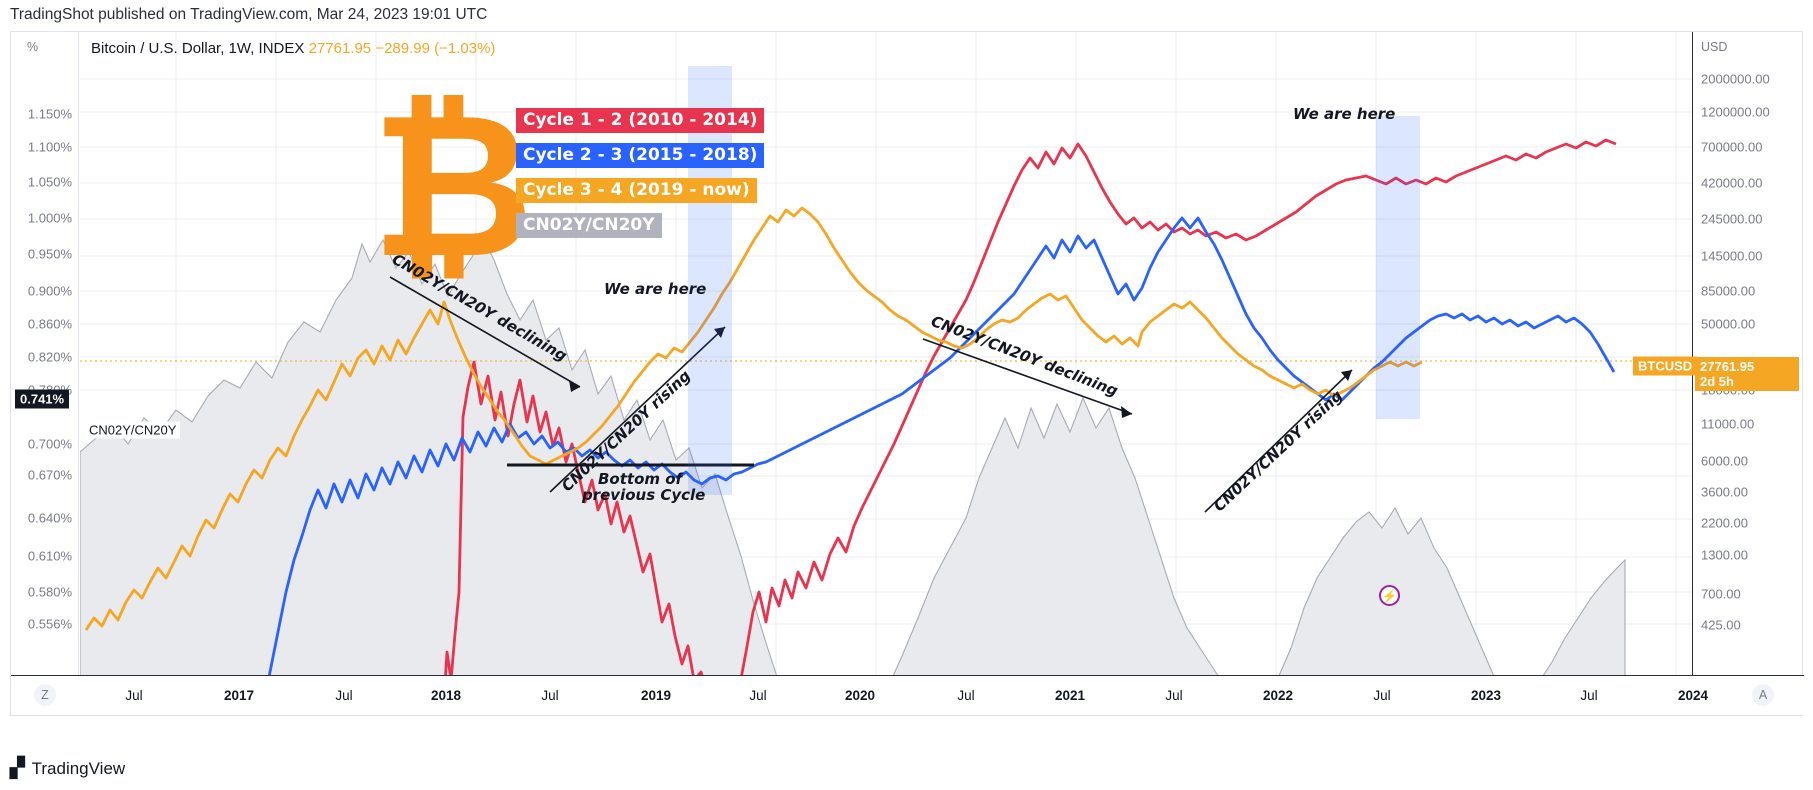 The image size is (1813, 790). Describe the element at coordinates (452, 186) in the screenshot. I see `bitcoin-logo-icon: ₿` at that location.